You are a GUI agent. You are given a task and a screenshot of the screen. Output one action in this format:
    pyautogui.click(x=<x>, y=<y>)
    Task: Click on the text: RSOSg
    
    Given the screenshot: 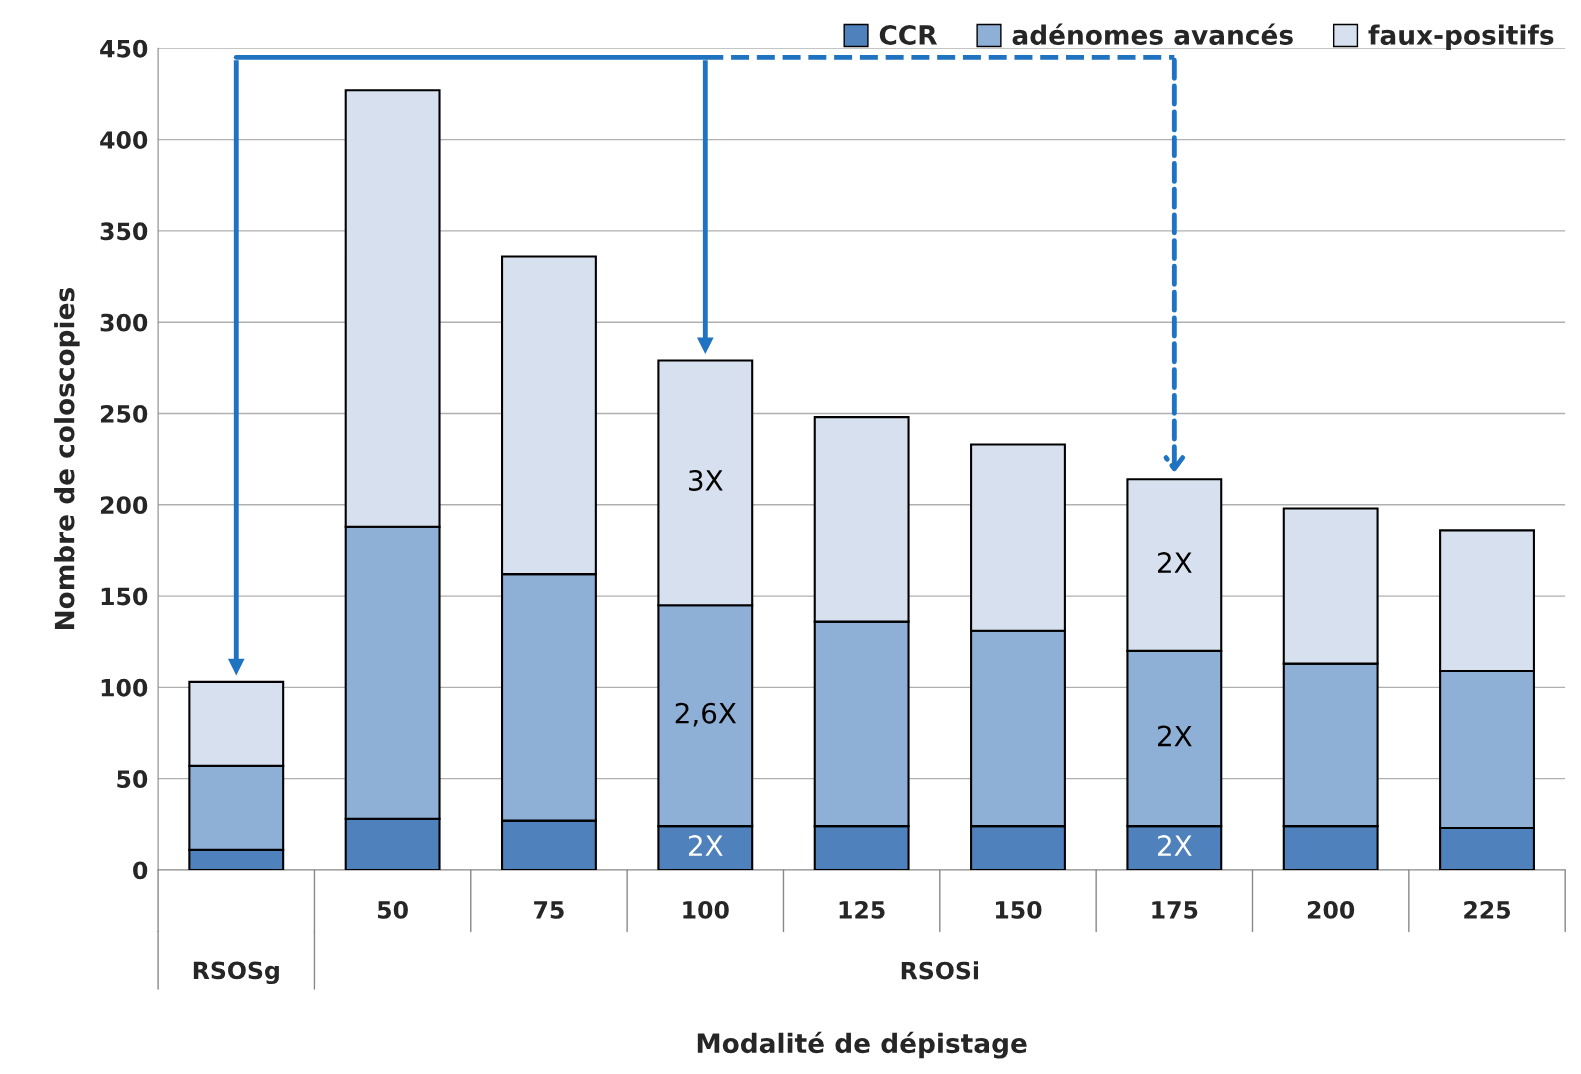 What is the action you would take?
    pyautogui.click(x=236, y=973)
    